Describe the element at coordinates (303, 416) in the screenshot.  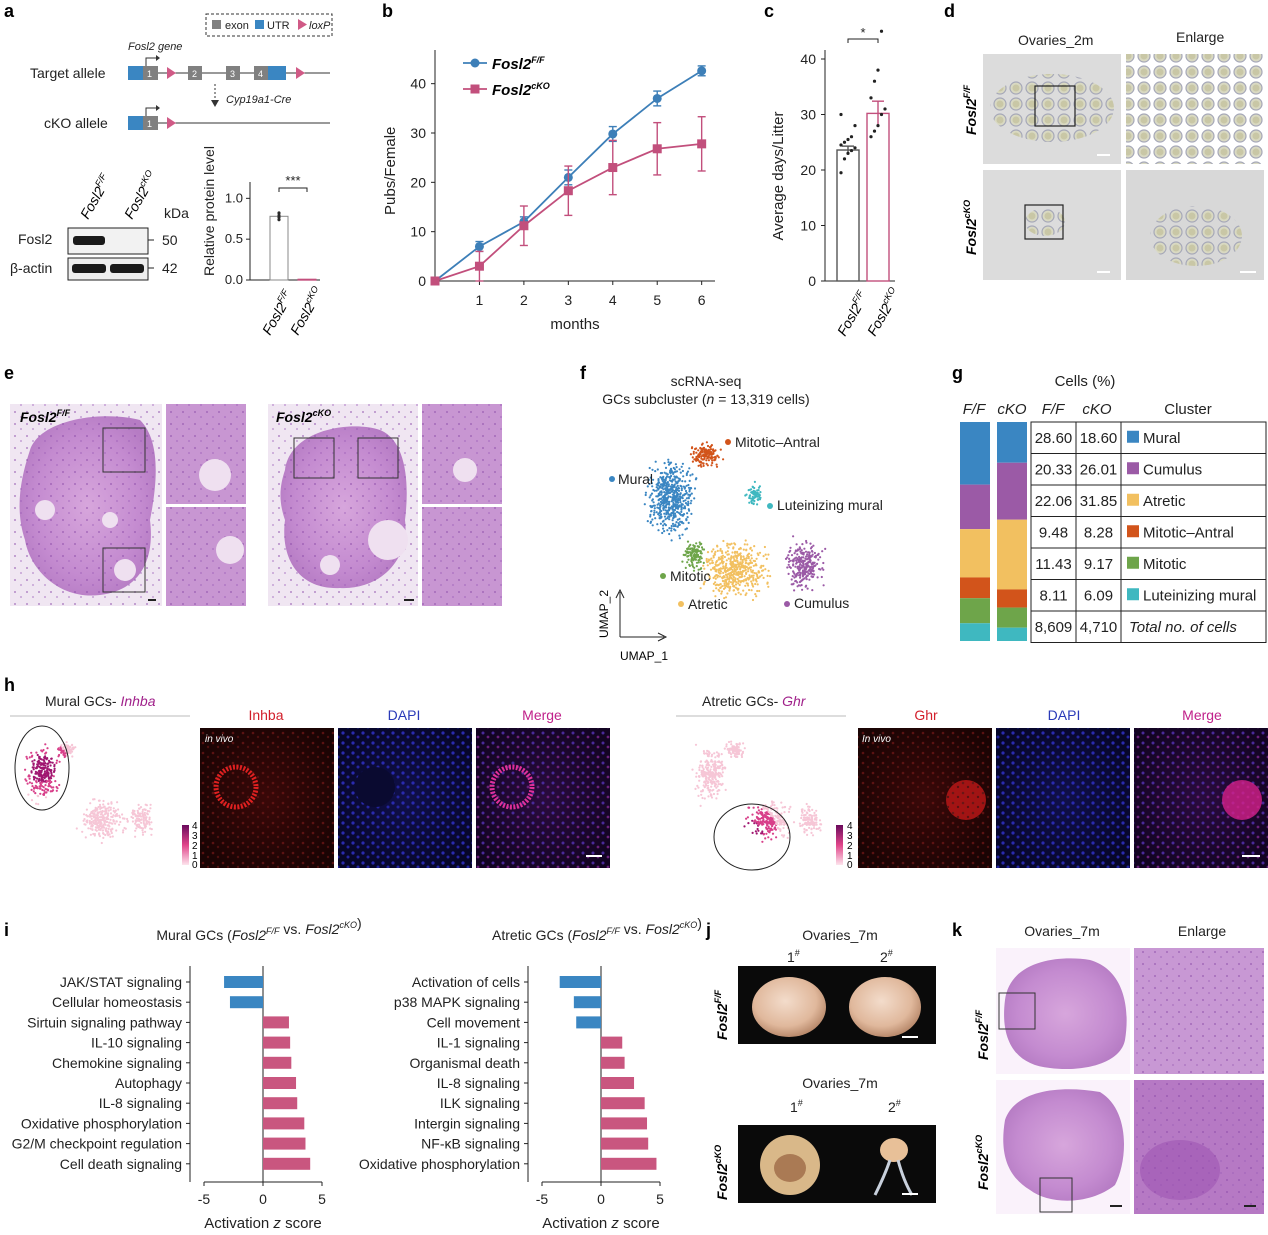
I see `e-label2: Fosl2cKO` at that location.